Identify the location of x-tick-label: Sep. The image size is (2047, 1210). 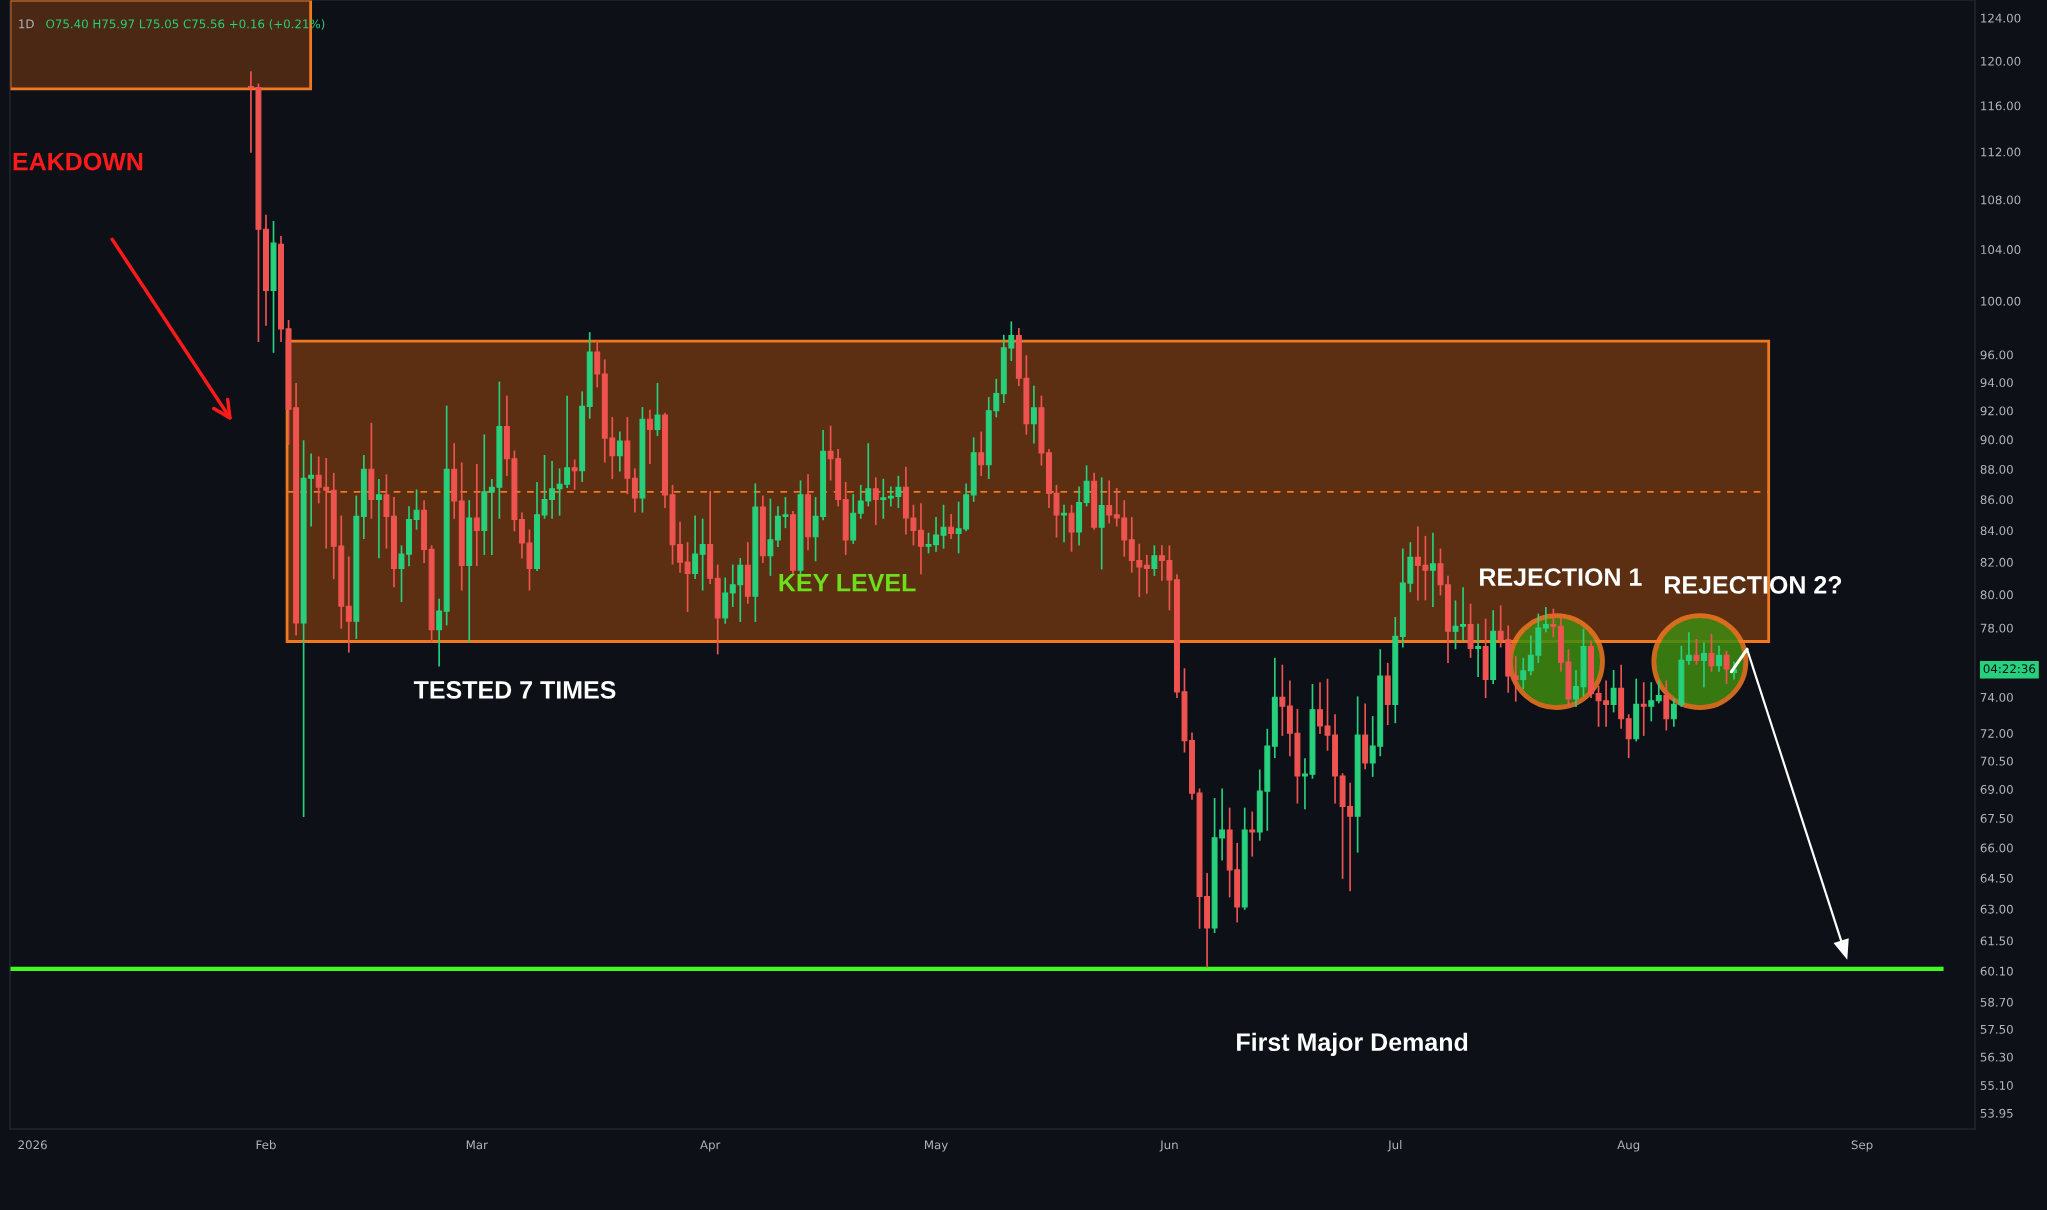
(1862, 1146).